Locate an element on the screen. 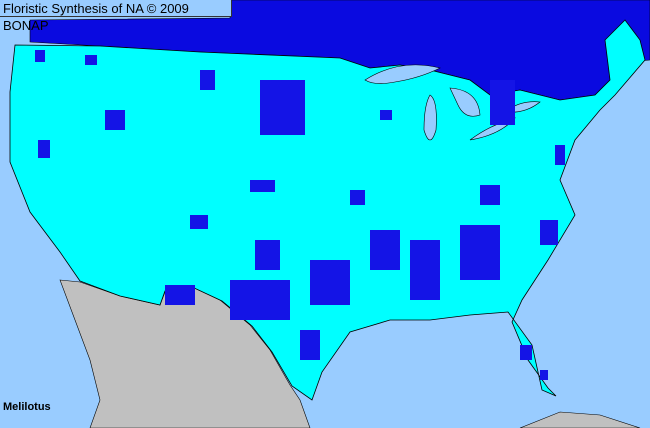 The width and height of the screenshot is (650, 428). taxon-label: Melilotus is located at coordinates (27, 407).